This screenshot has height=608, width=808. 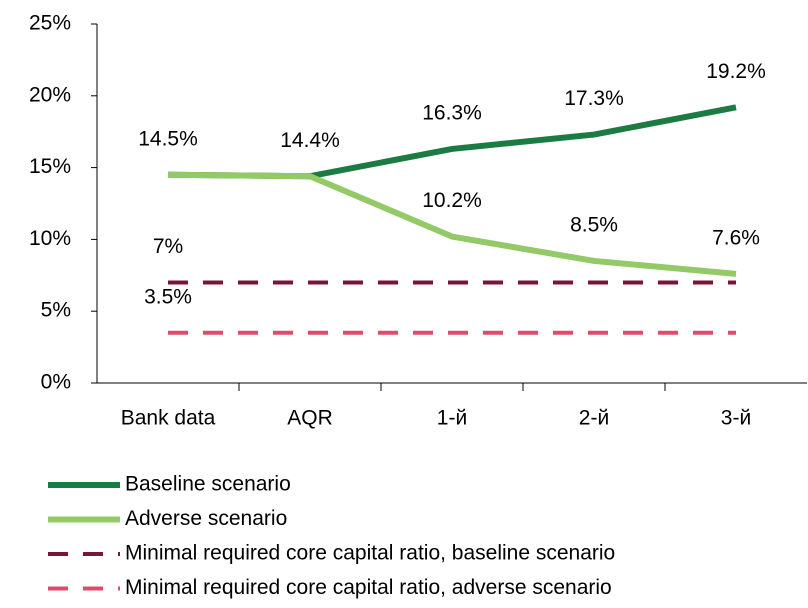 What do you see at coordinates (50, 166) in the screenshot?
I see `y-tick-label: 15%` at bounding box center [50, 166].